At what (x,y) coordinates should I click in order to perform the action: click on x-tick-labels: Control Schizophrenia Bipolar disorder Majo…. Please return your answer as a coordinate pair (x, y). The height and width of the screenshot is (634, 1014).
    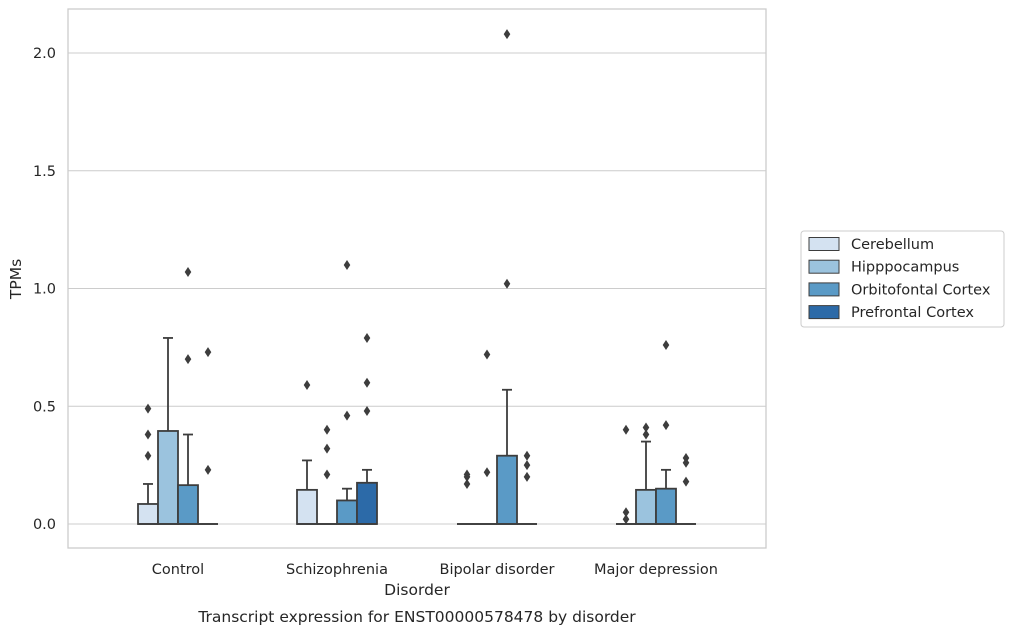
    Looking at the image, I should click on (435, 570).